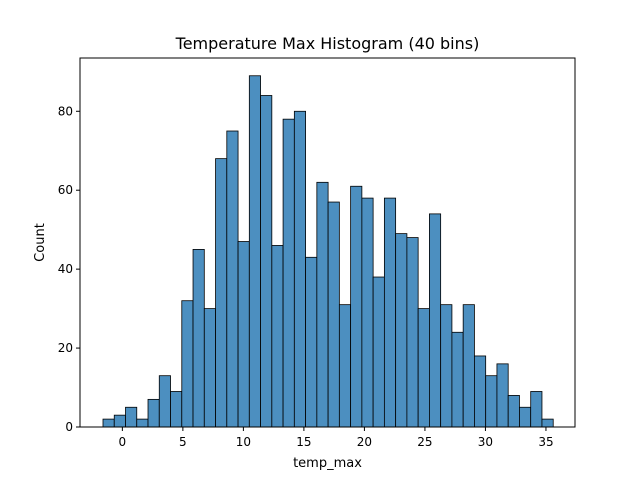 The width and height of the screenshot is (640, 480). What do you see at coordinates (65, 111) in the screenshot?
I see `y-tick-label: 80` at bounding box center [65, 111].